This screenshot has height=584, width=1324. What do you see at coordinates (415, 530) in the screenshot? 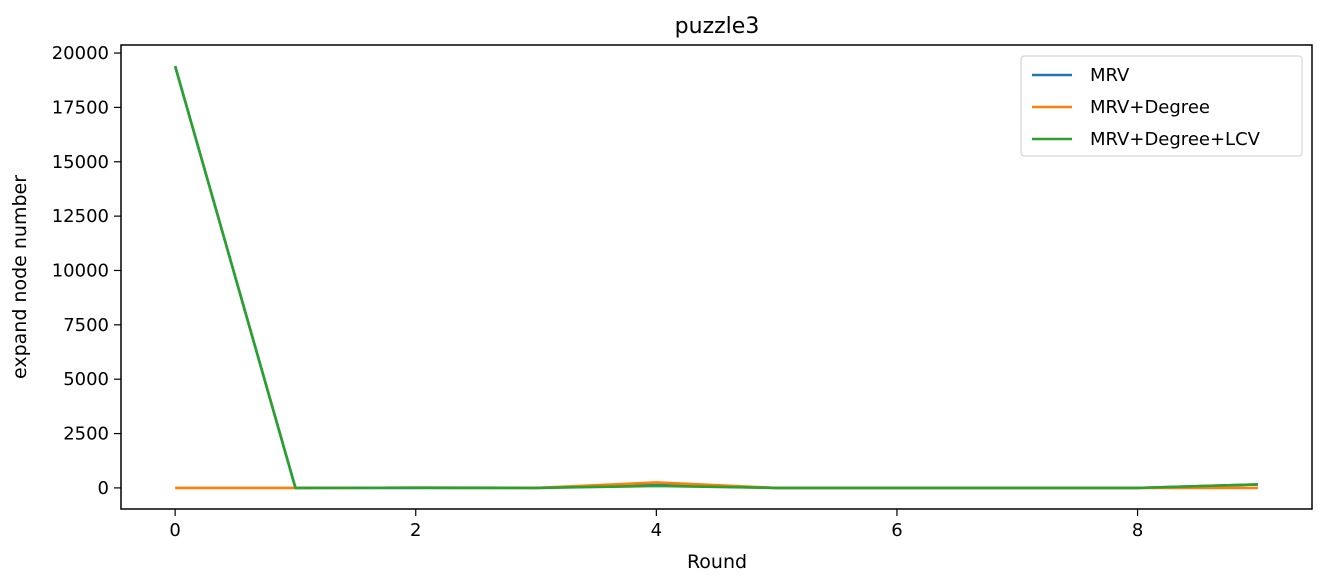
I see `x-tick-label: 2` at bounding box center [415, 530].